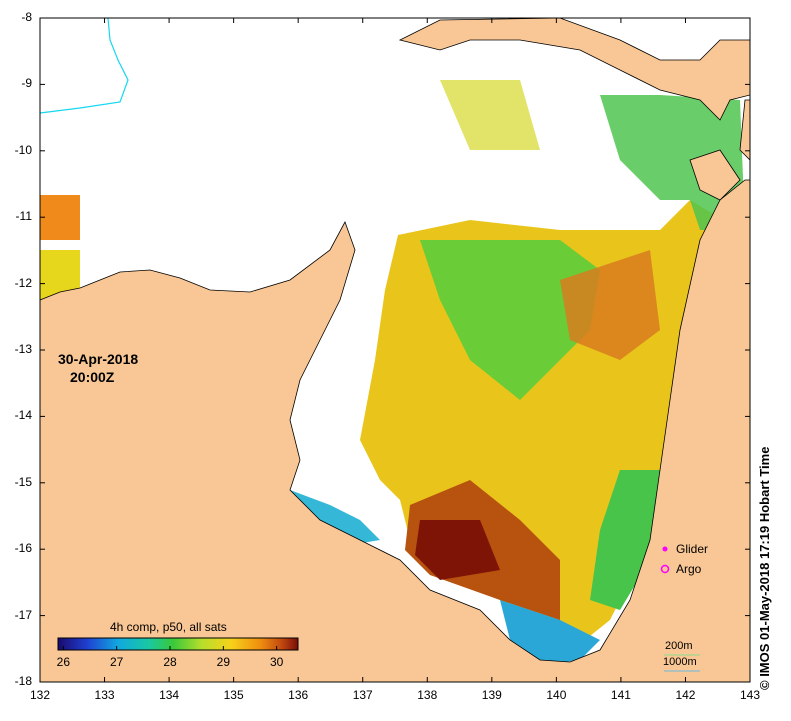  Describe the element at coordinates (84, 65) in the screenshot. I see `river-line` at that location.